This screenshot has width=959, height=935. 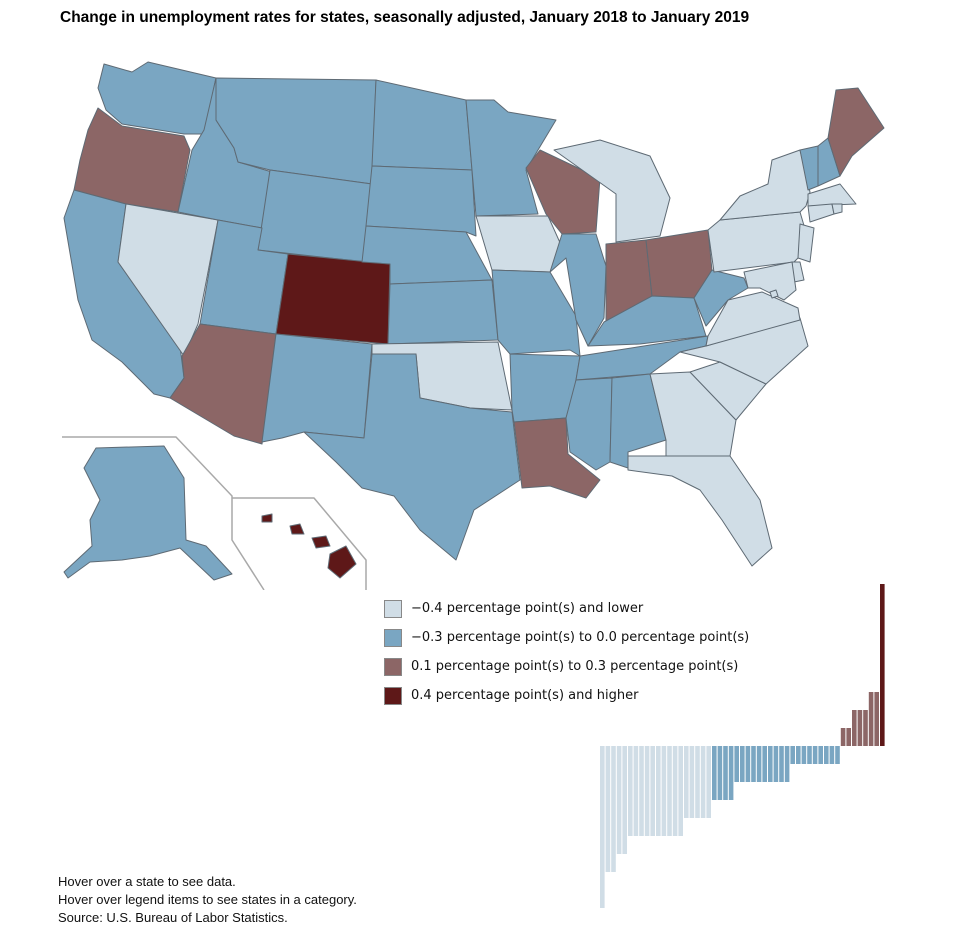 I want to click on state-WI, so click(x=563, y=192).